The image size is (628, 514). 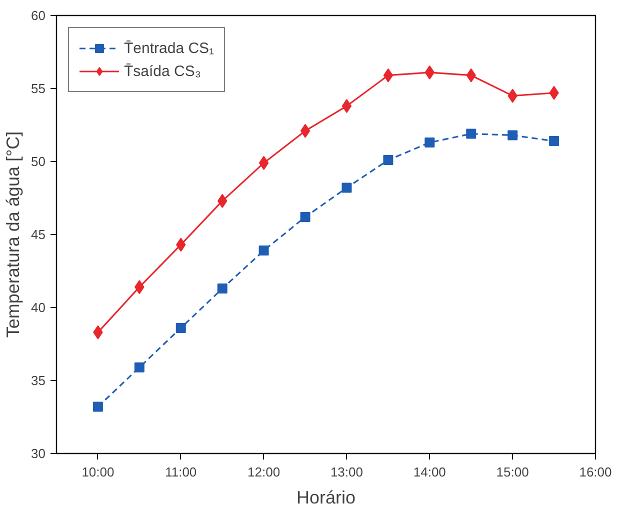 What do you see at coordinates (38, 161) in the screenshot?
I see `y-tick-label: 50` at bounding box center [38, 161].